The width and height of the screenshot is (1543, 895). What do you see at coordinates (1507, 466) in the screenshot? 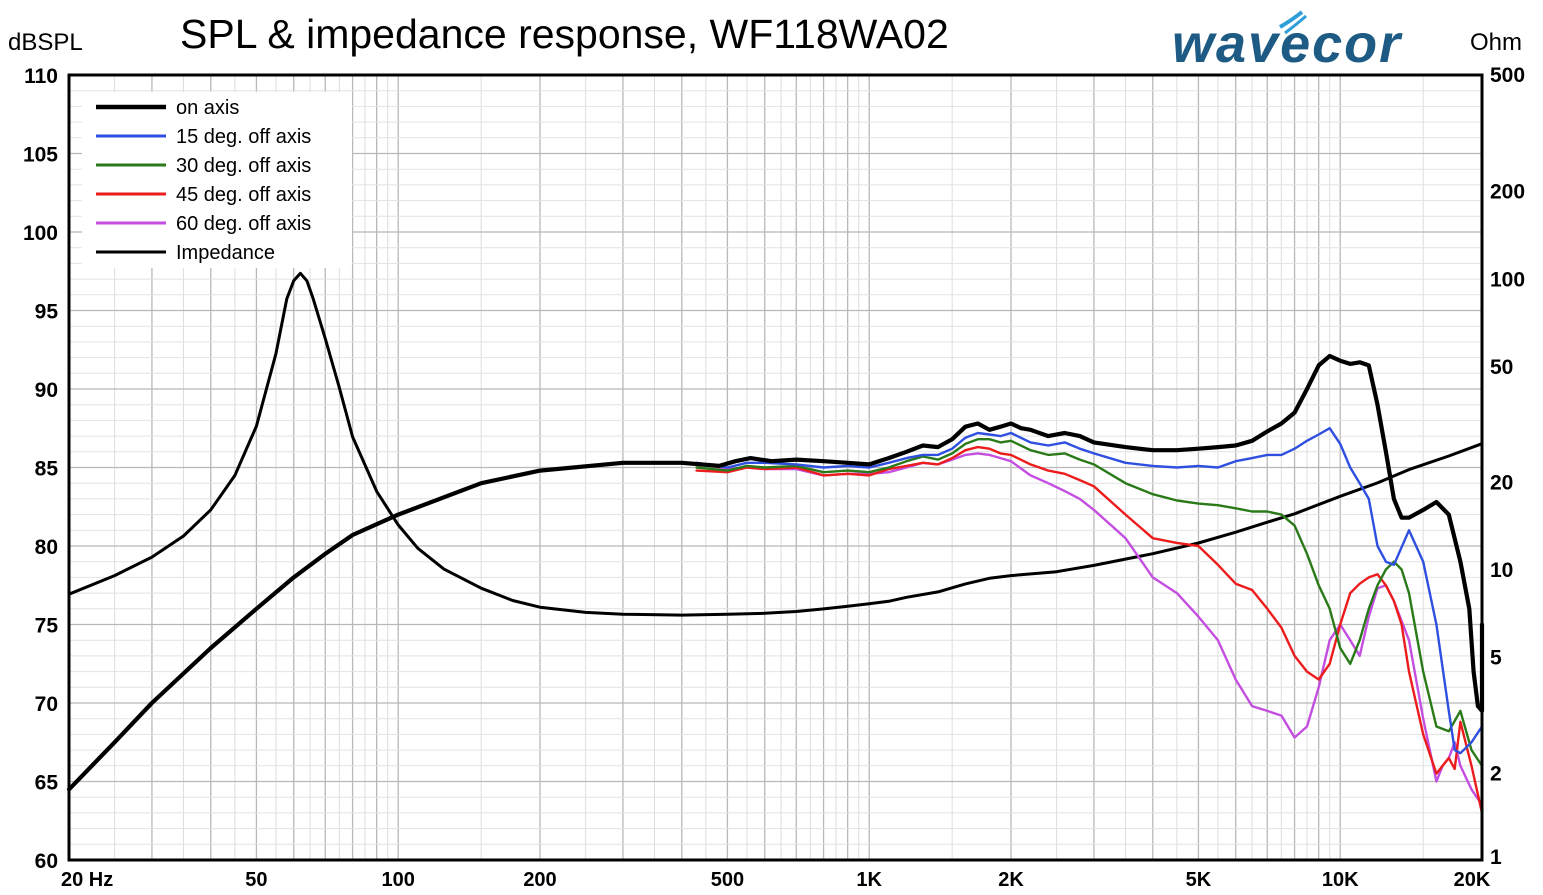
I see `right-tick-labels: 500 200 100 50 20 10 5 2 1` at bounding box center [1507, 466].